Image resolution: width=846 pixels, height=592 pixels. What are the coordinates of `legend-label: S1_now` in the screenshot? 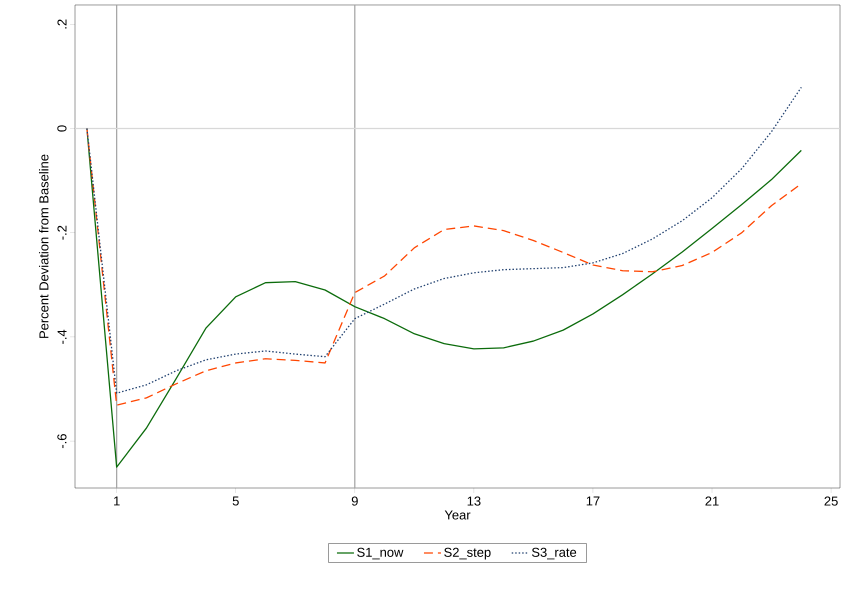 It's located at (380, 554).